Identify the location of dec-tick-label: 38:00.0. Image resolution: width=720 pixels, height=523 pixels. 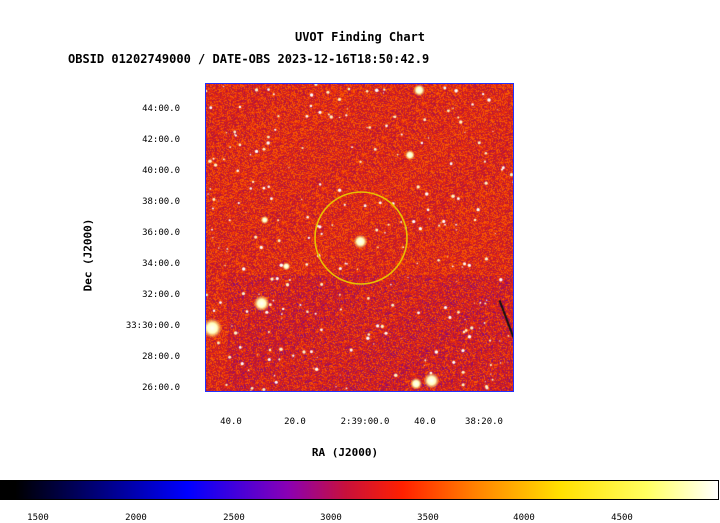
(161, 202).